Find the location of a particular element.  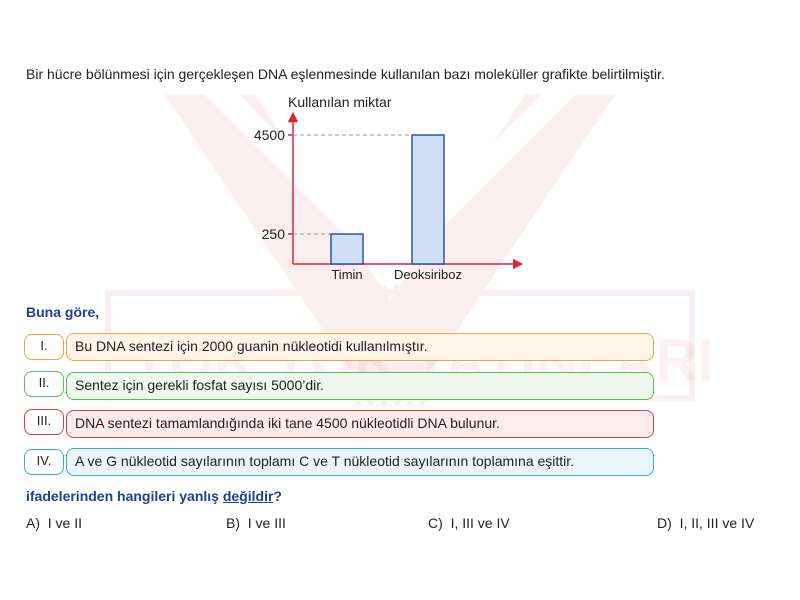

y-tick-label: 4500 is located at coordinates (269, 135).